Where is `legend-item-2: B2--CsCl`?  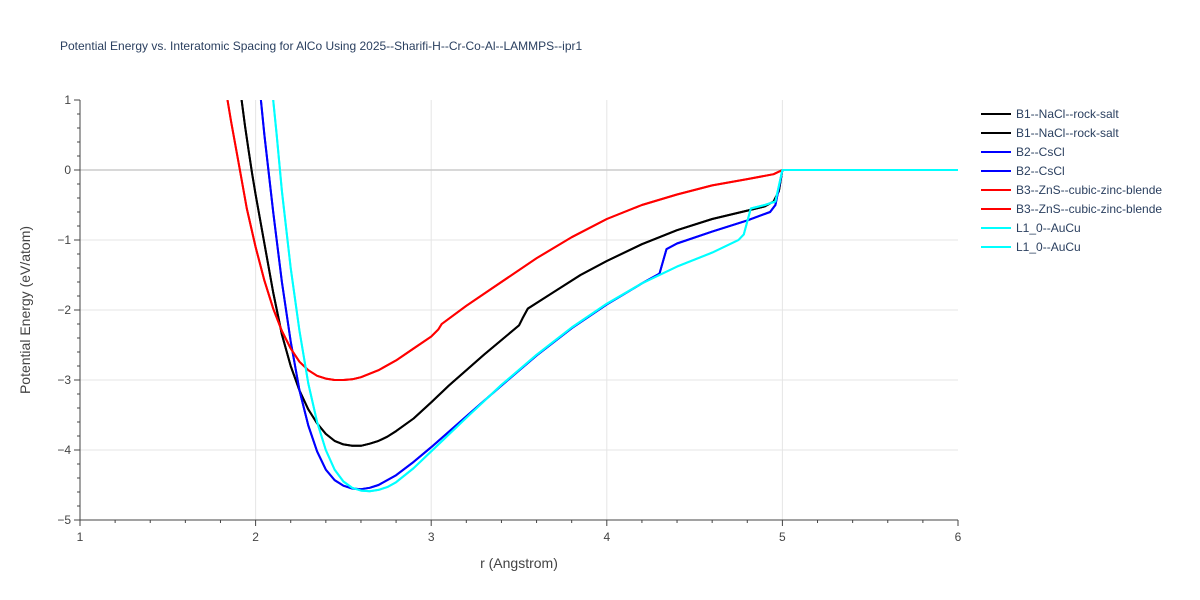 legend-item-2: B2--CsCl is located at coordinates (1023, 152).